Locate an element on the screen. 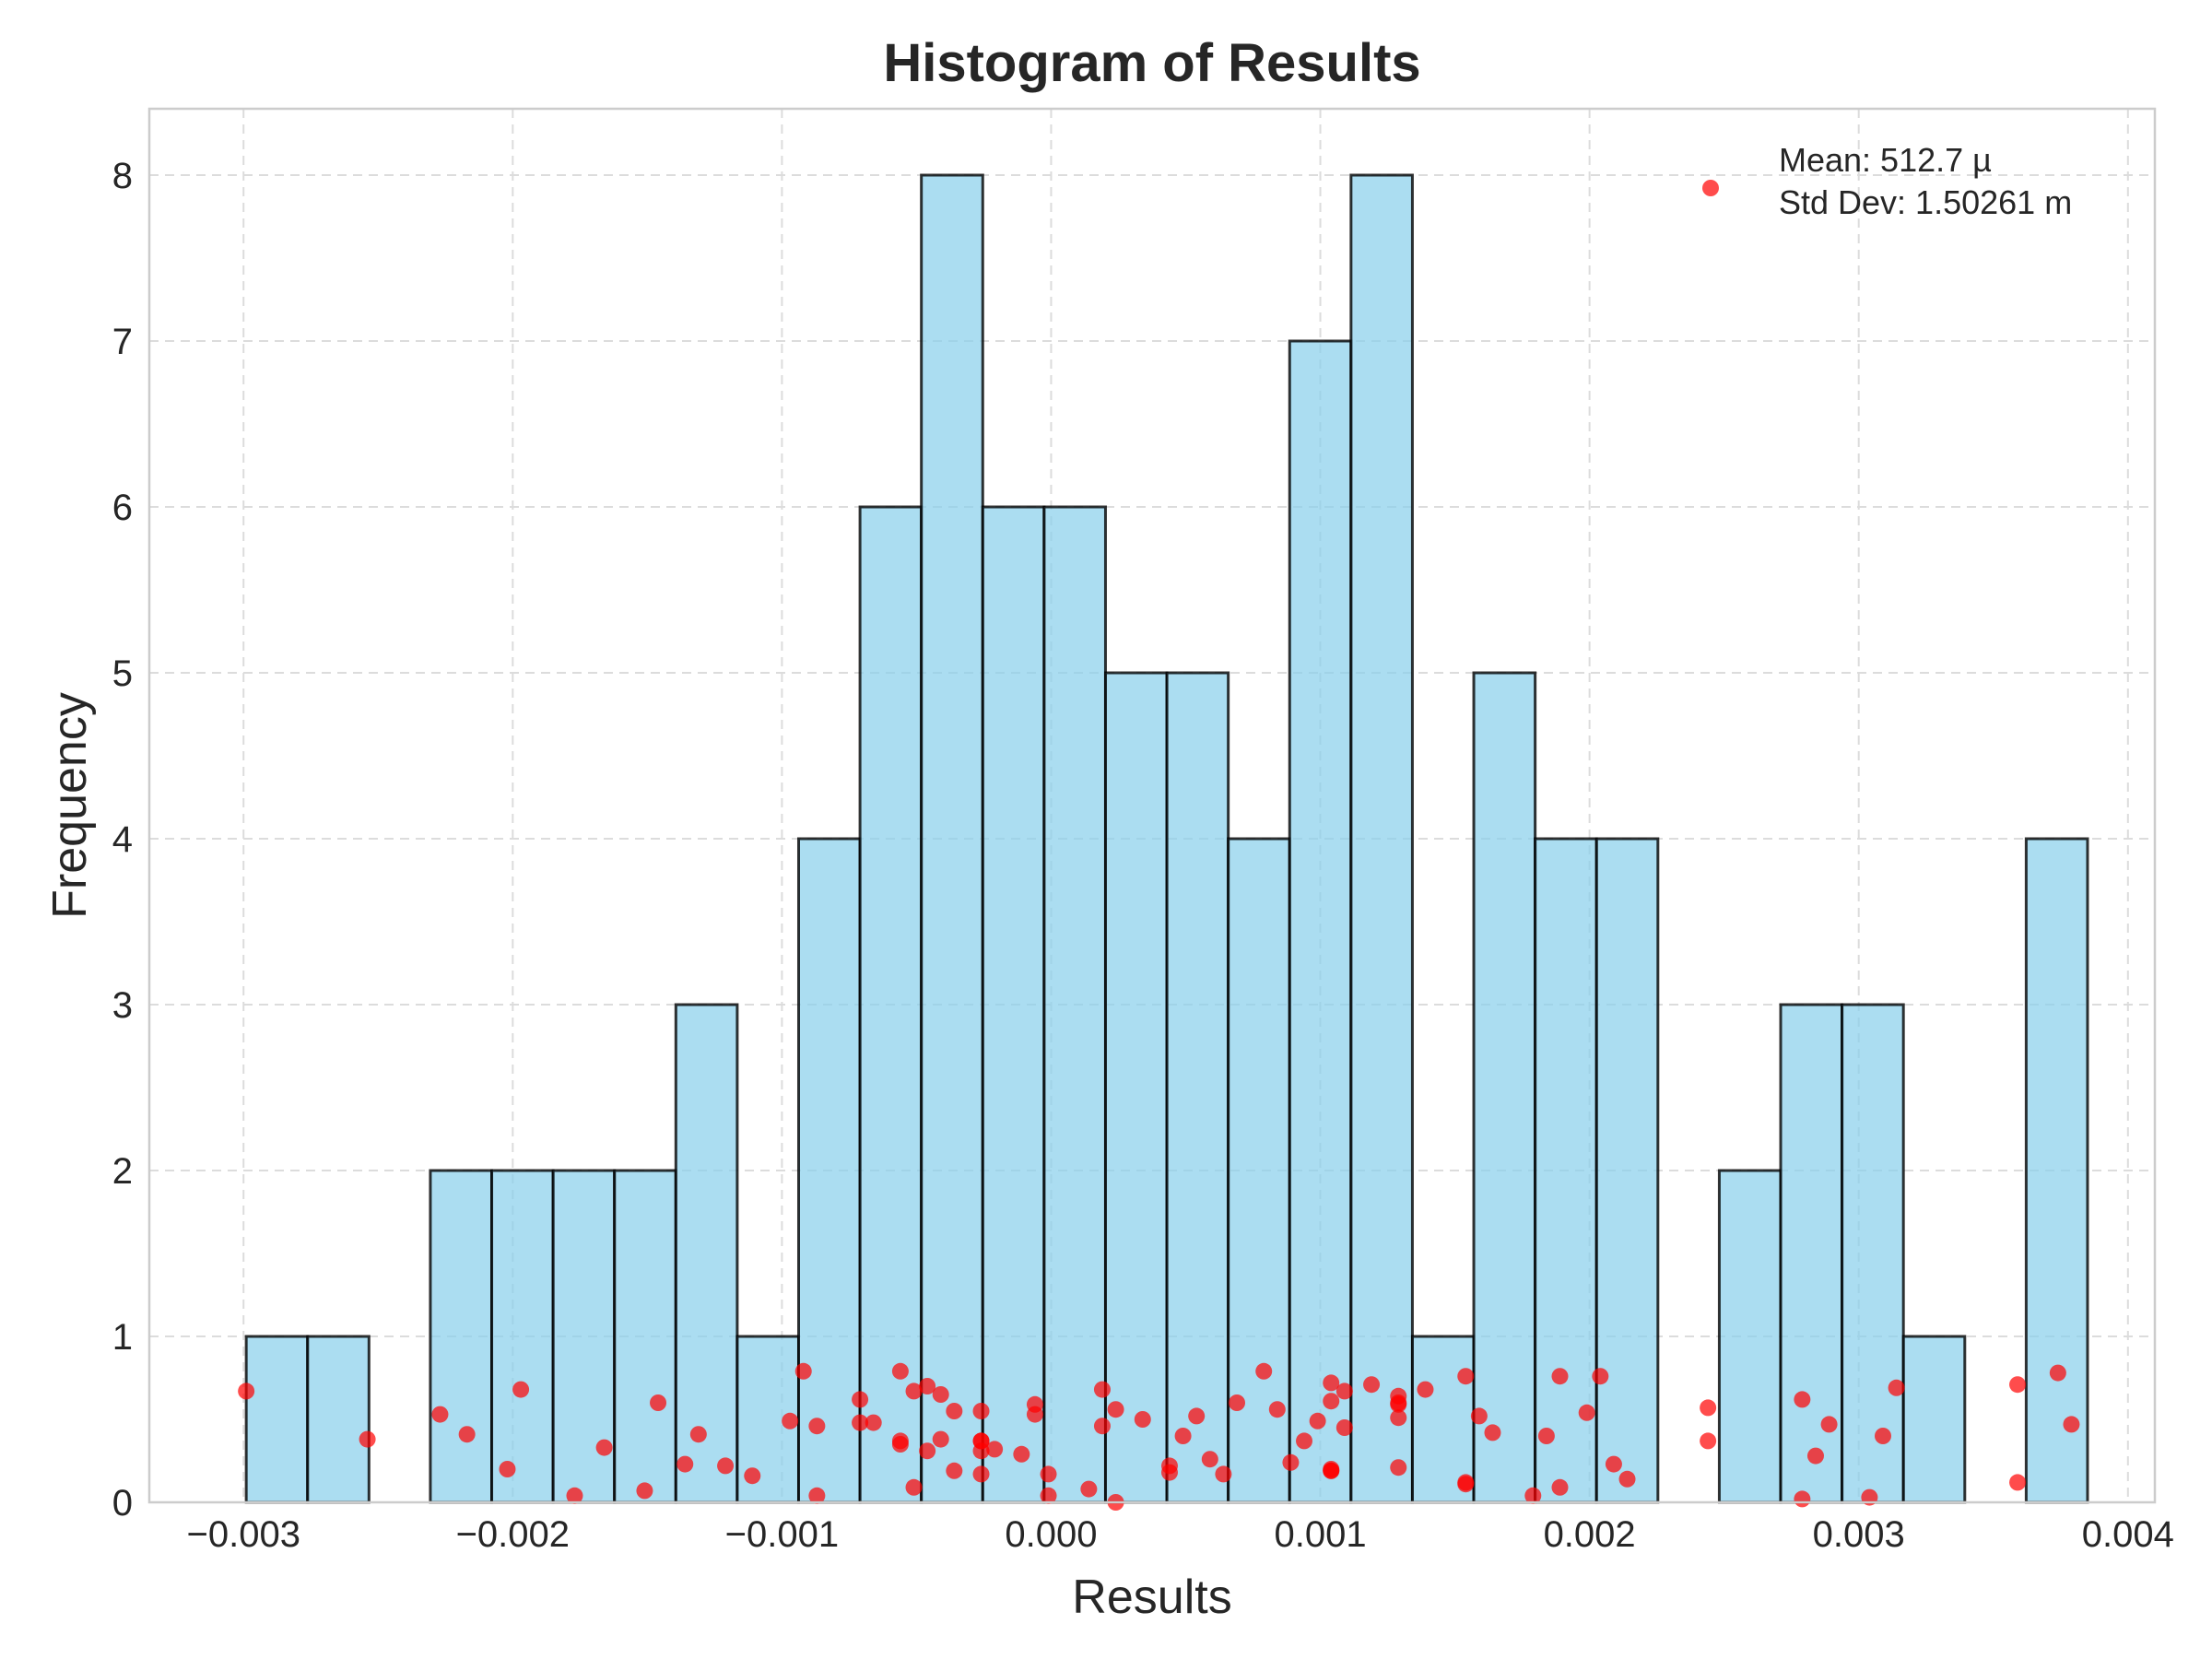 Image resolution: width=2212 pixels, height=1659 pixels. legend-mean-label: Mean: 512.7 µ is located at coordinates (1885, 160).